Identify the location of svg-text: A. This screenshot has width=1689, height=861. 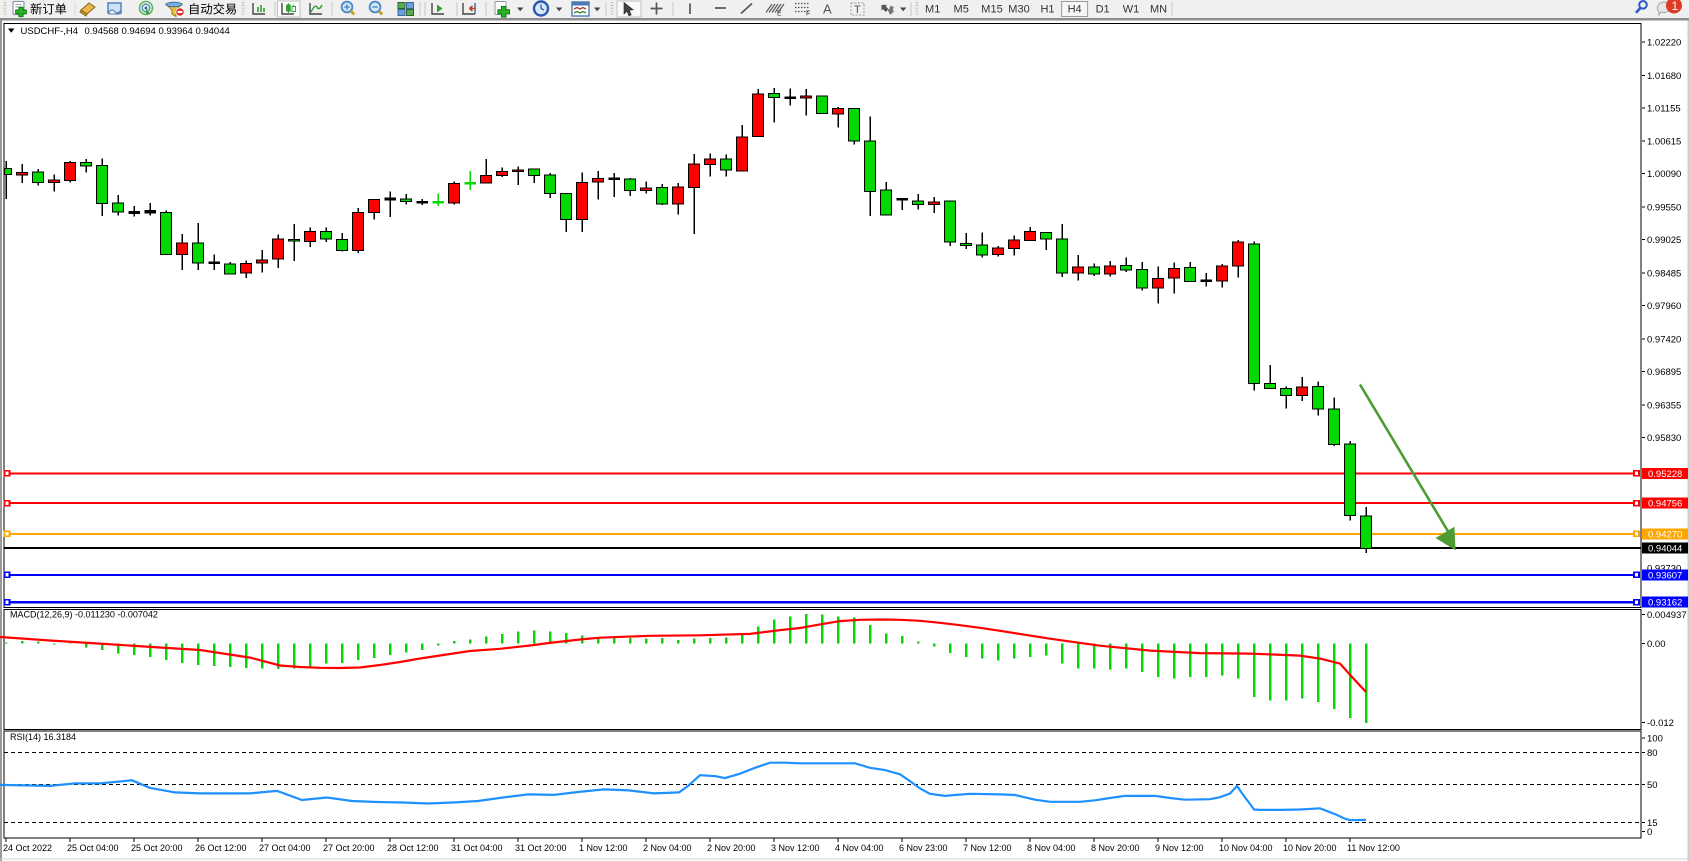
(827, 9).